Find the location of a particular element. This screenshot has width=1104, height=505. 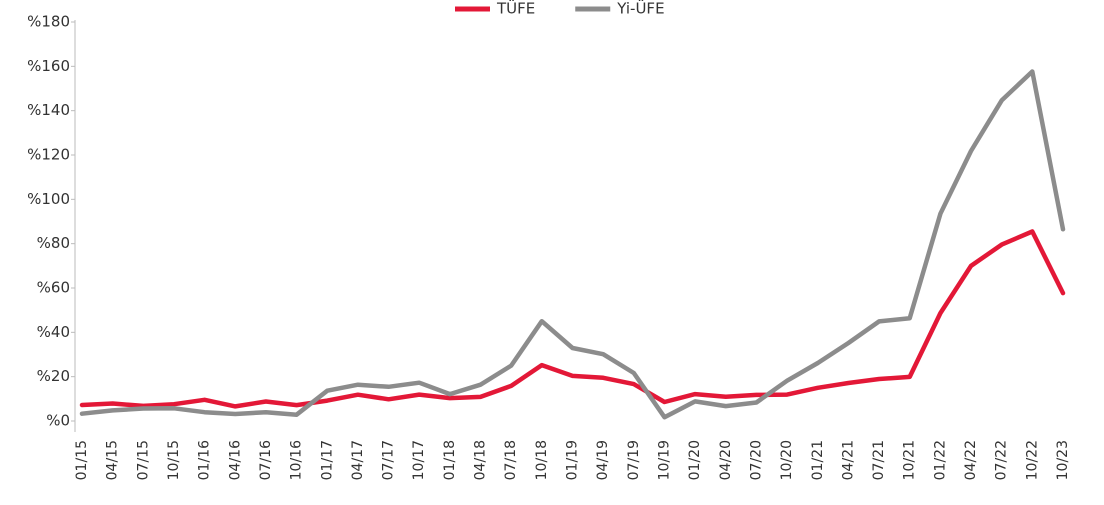

y-tick-label: %20 is located at coordinates (53, 376).